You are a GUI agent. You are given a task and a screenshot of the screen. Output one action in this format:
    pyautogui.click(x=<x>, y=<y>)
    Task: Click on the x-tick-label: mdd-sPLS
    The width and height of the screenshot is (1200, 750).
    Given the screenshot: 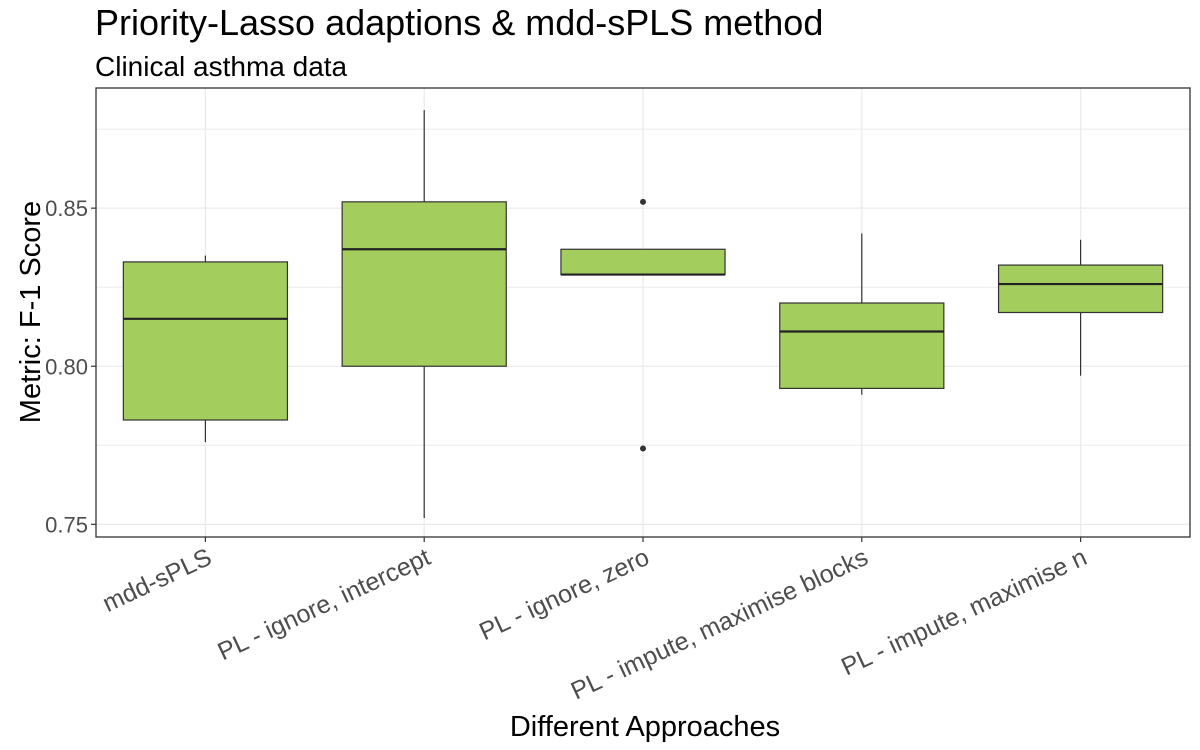 What is the action you would take?
    pyautogui.click(x=157, y=580)
    